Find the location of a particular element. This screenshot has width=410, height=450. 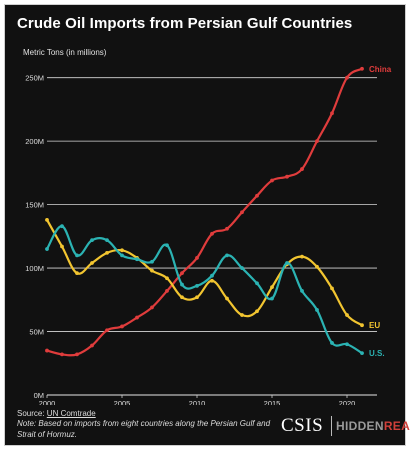

series-label-us: U.S. is located at coordinates (377, 353).